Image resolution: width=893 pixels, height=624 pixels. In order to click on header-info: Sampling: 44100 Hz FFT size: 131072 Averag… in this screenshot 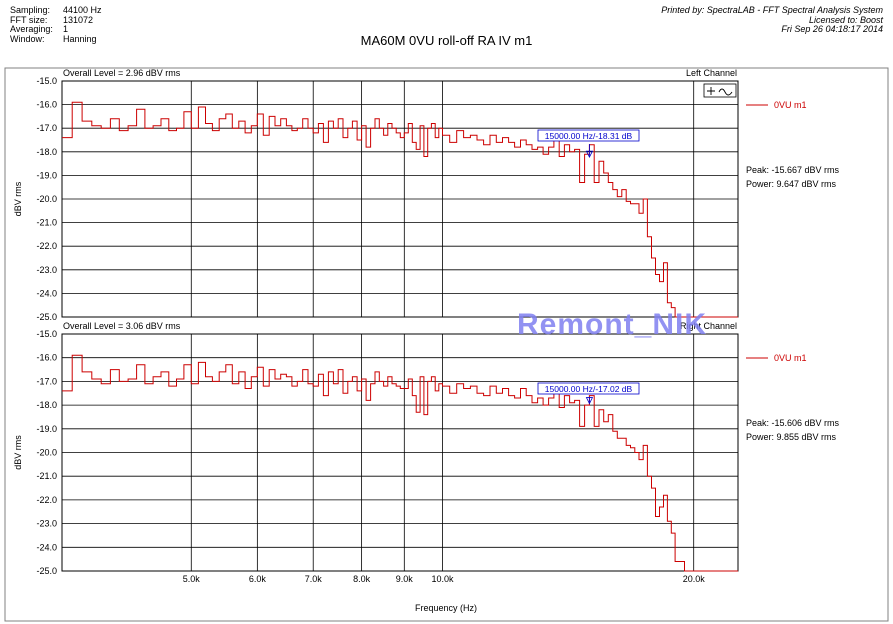, I will do `click(56, 24)`.